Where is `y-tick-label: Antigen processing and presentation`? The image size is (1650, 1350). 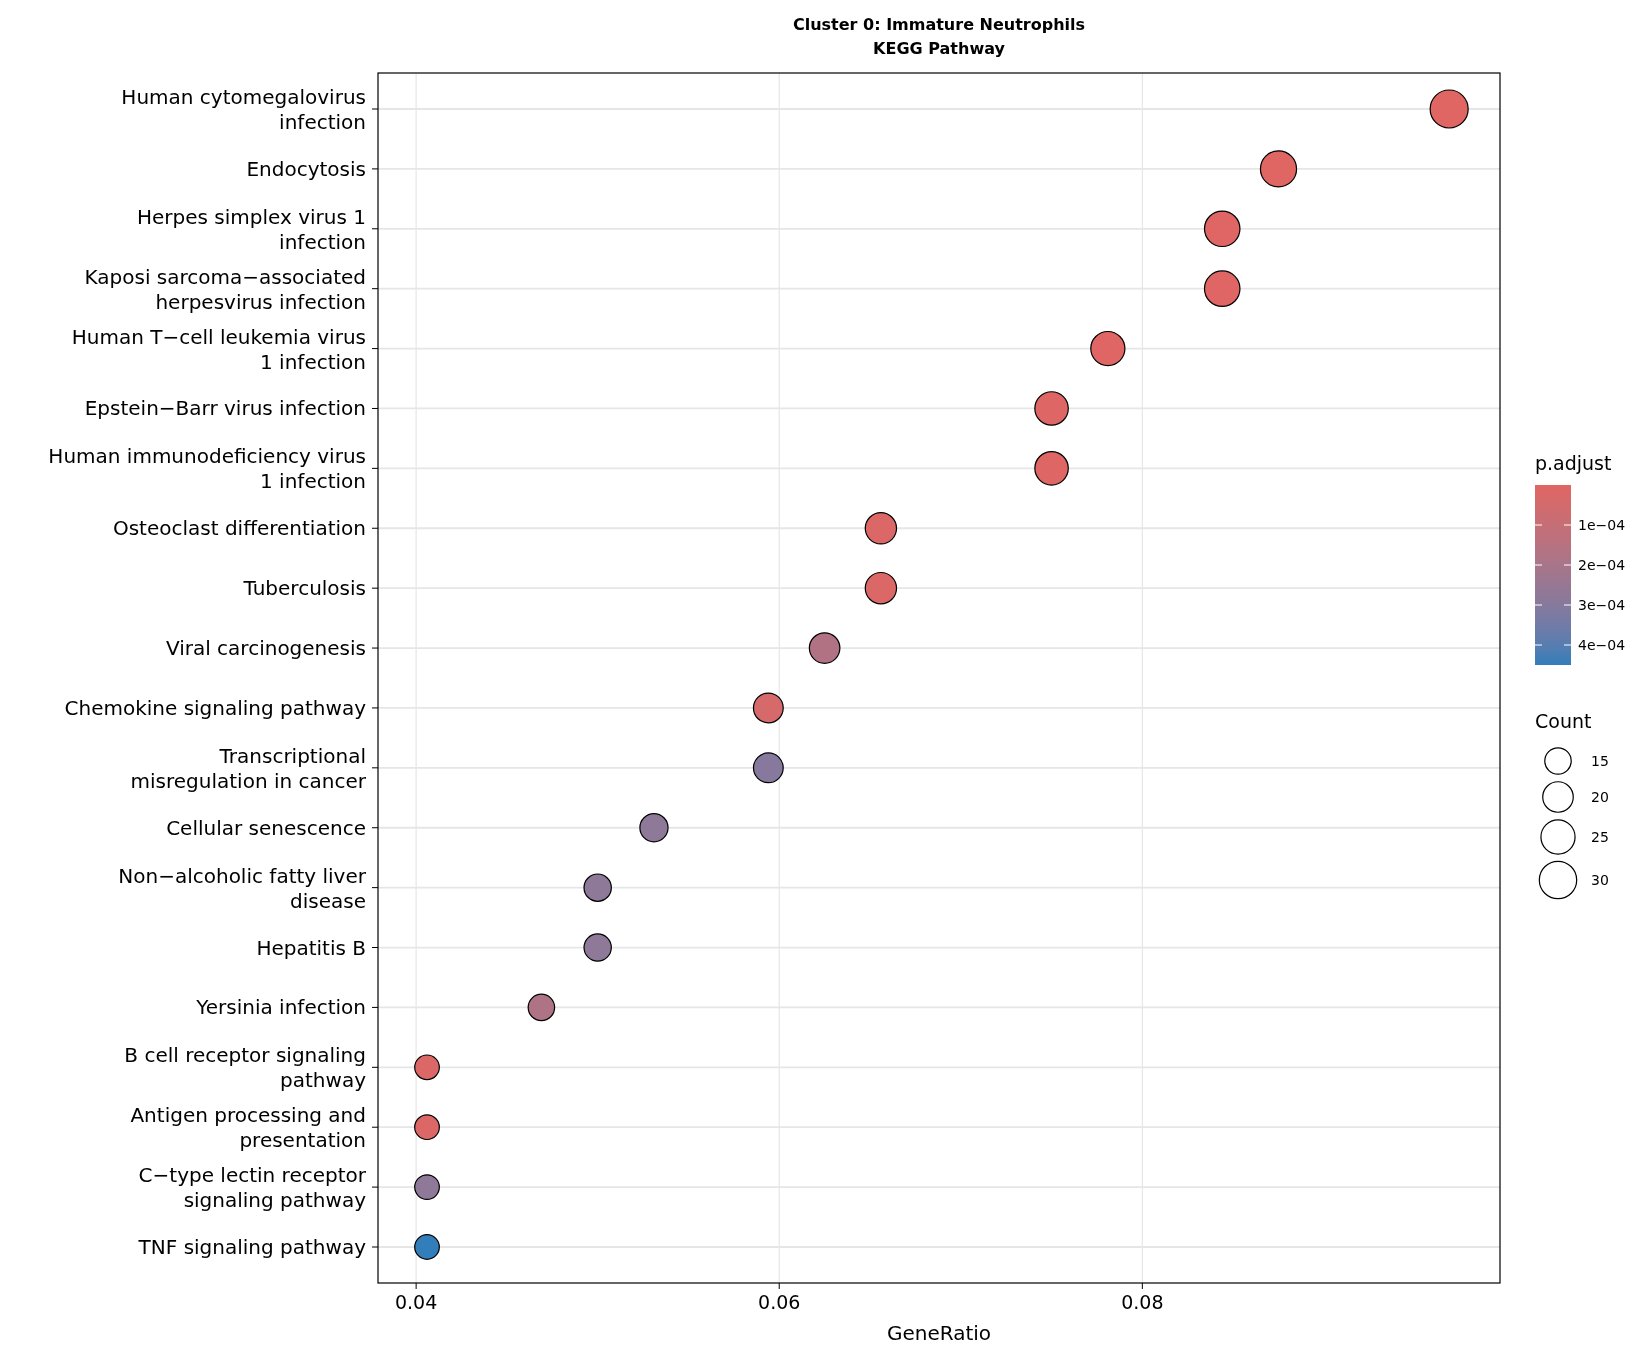
y-tick-label: Antigen processing and presentation is located at coordinates (248, 1128).